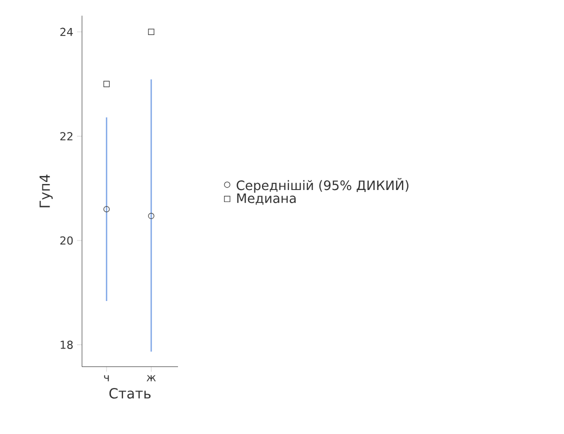 This screenshot has height=434, width=564. I want to click on x-tick-label: ч, so click(106, 378).